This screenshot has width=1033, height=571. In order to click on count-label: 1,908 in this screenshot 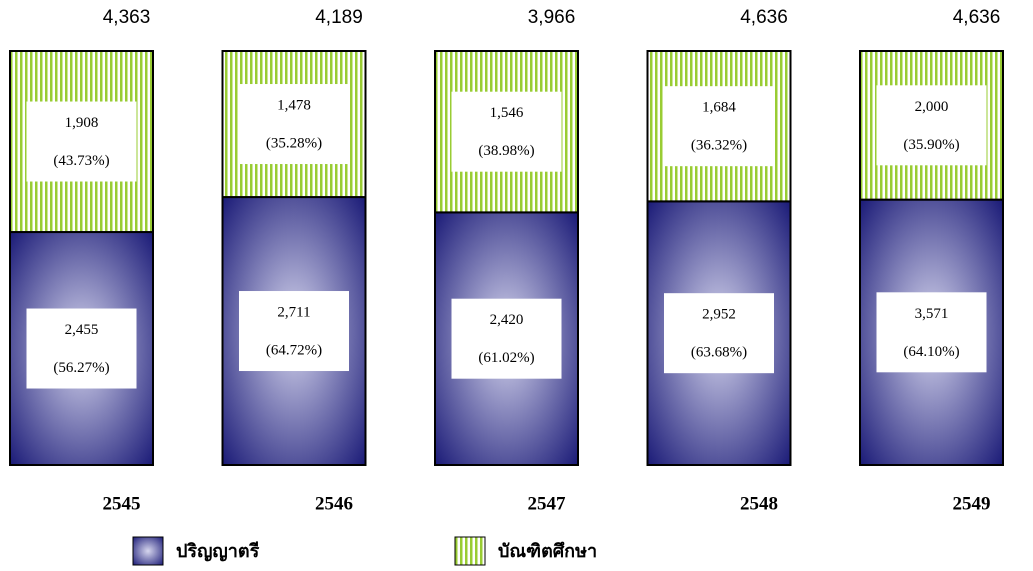, I will do `click(82, 123)`.